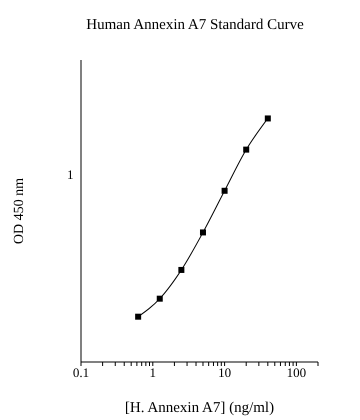 Image resolution: width=360 pixels, height=420 pixels. What do you see at coordinates (70, 175) in the screenshot?
I see `text: 1` at bounding box center [70, 175].